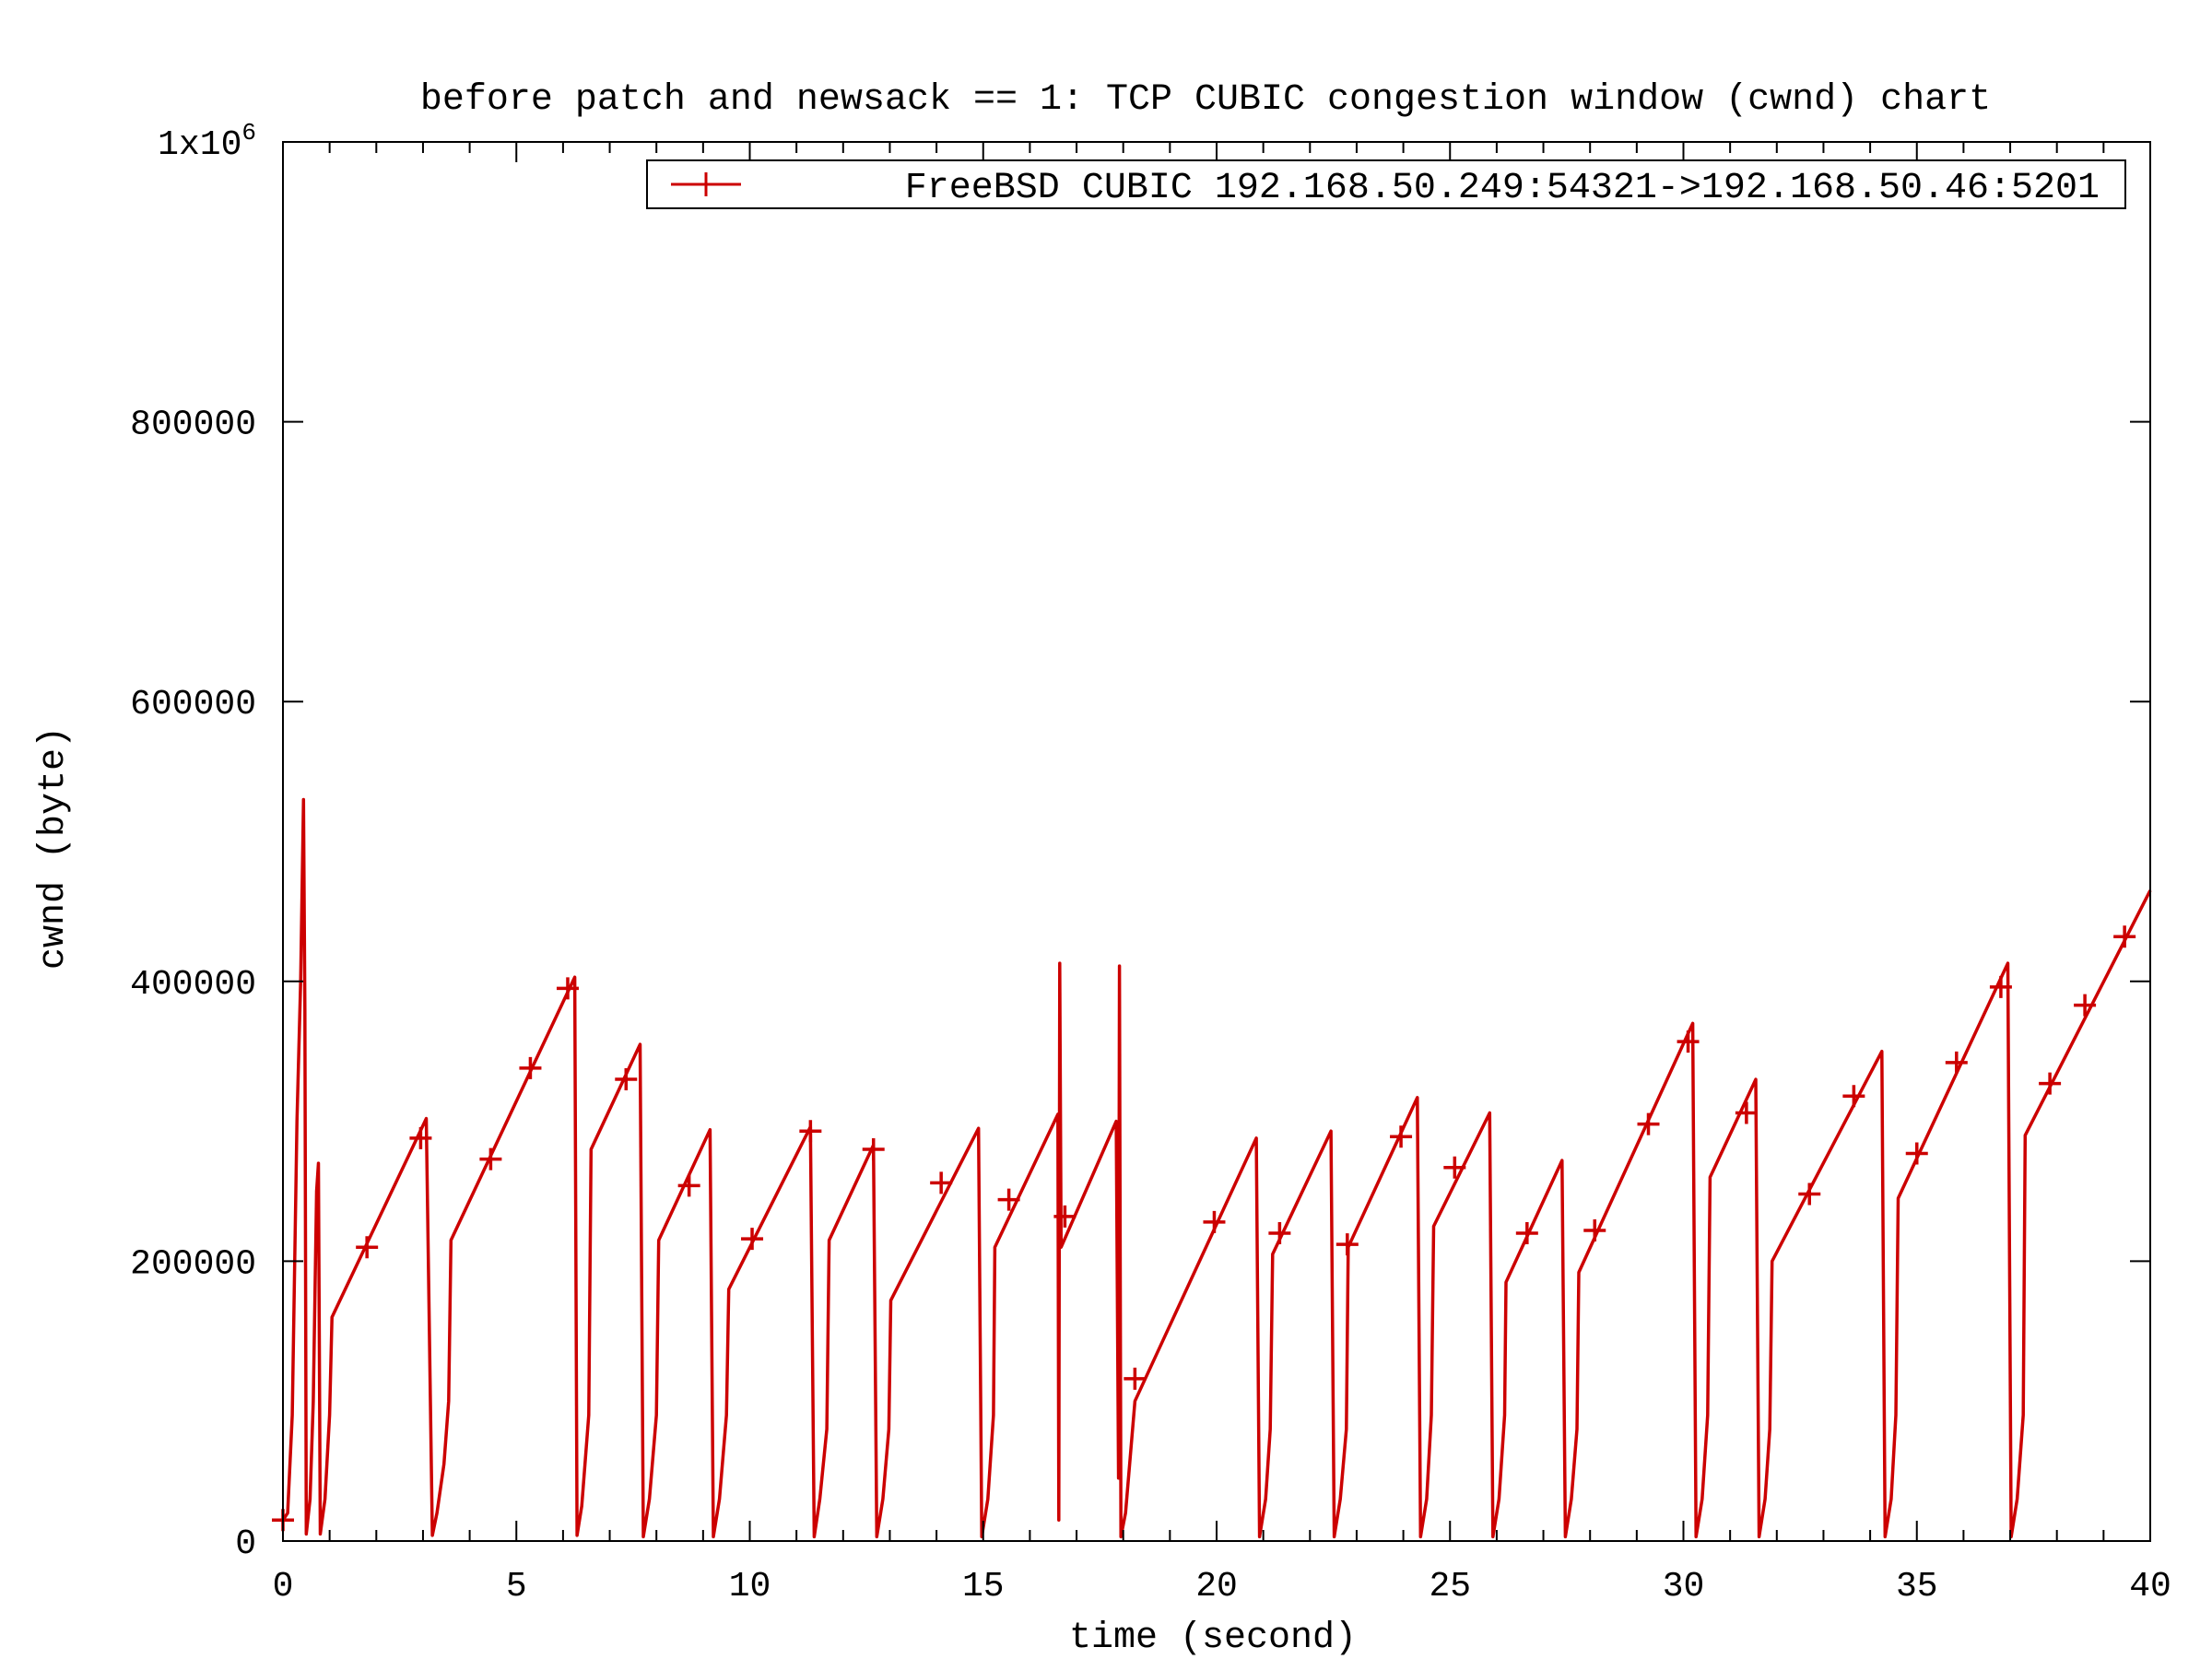  I want to click on x-tick-label: 30, so click(1684, 1586).